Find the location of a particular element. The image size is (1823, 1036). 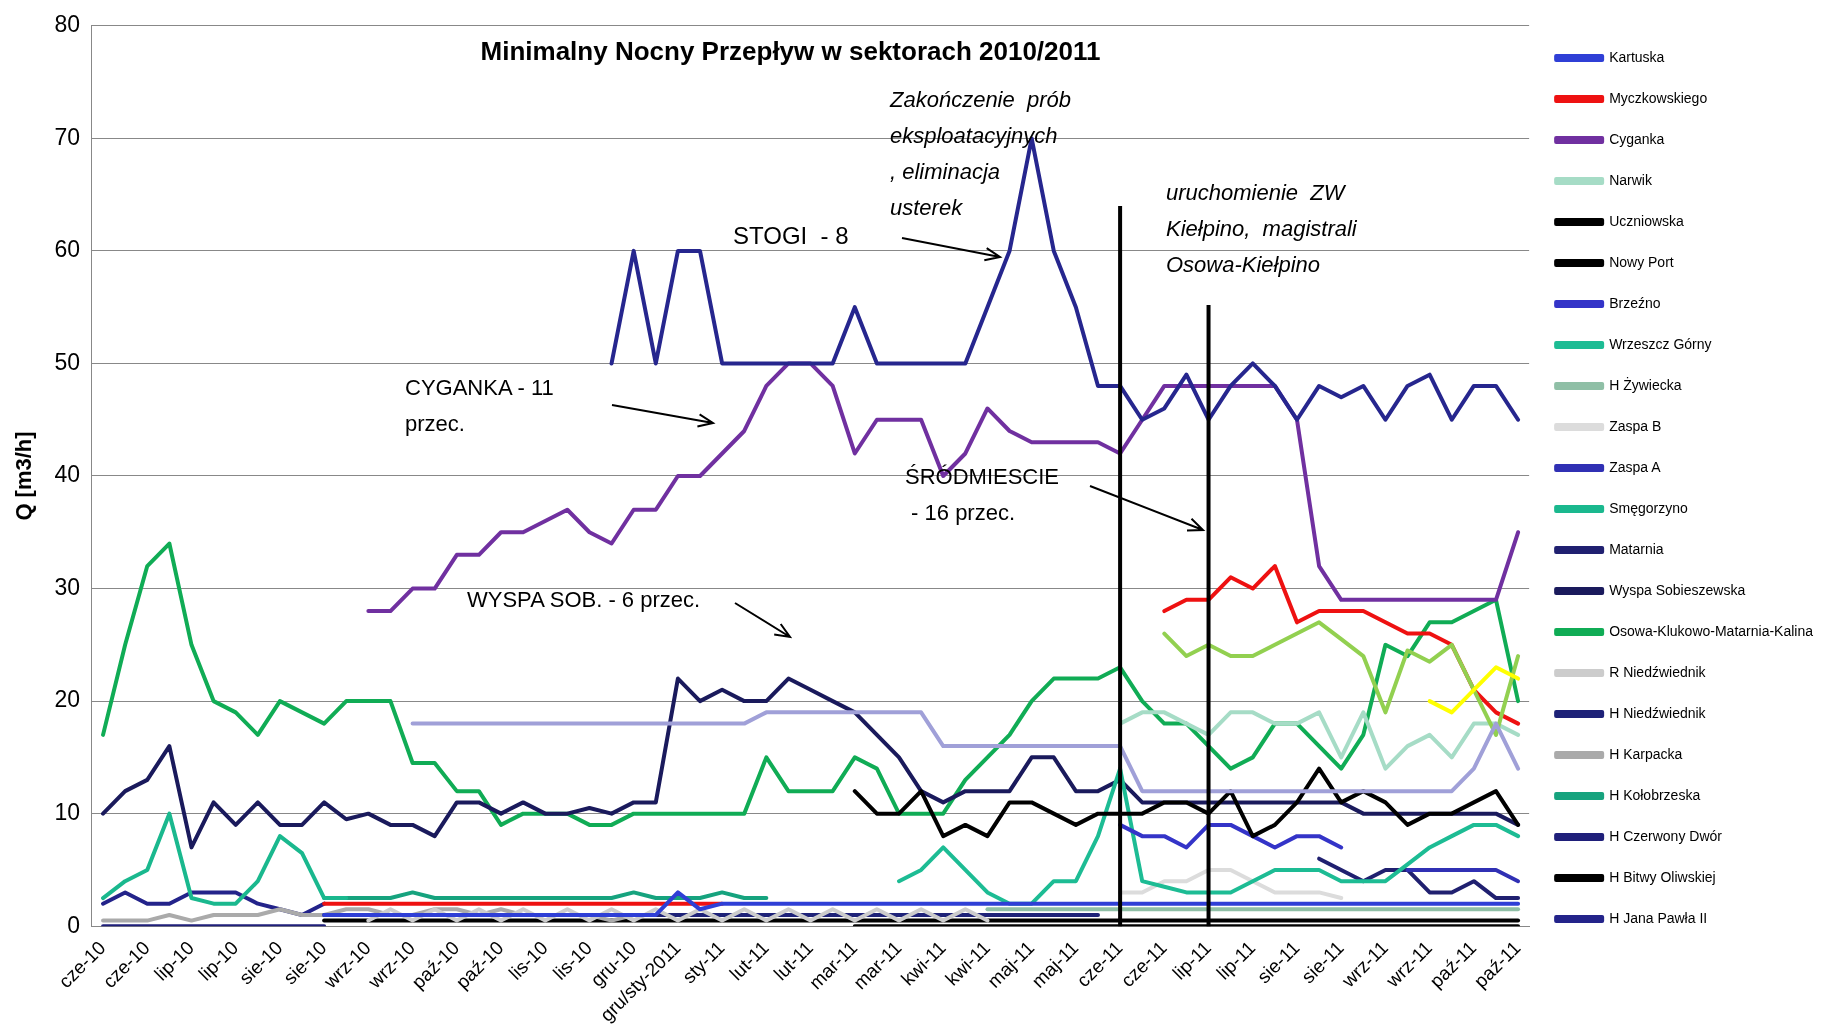

annotation: CYGANKA - 11 przec. is located at coordinates (479, 406).